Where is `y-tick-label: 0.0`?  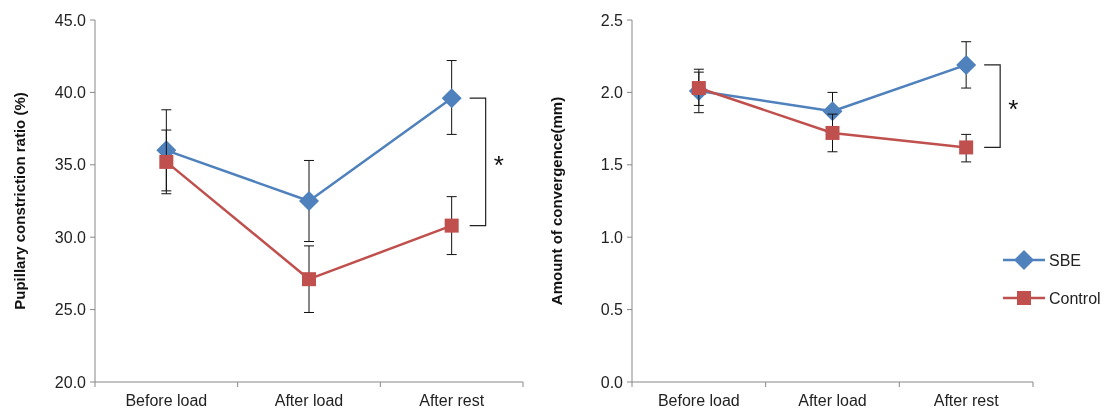 y-tick-label: 0.0 is located at coordinates (612, 382).